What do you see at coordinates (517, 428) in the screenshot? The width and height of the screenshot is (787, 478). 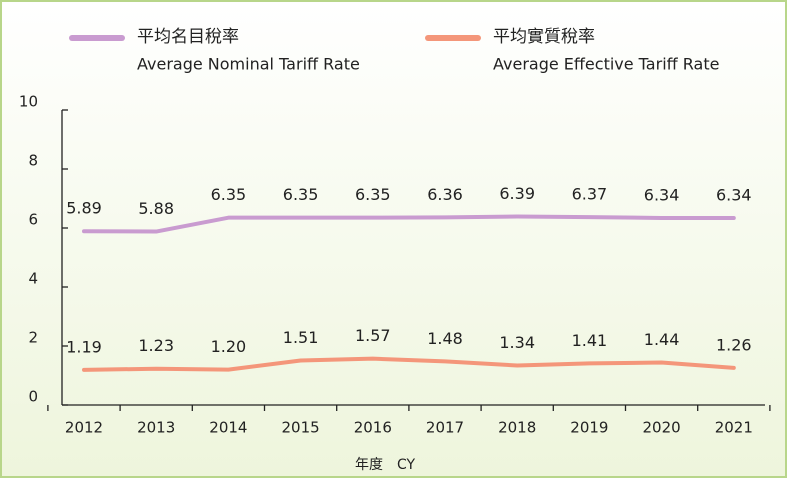 I see `x-tick-label: 2018` at bounding box center [517, 428].